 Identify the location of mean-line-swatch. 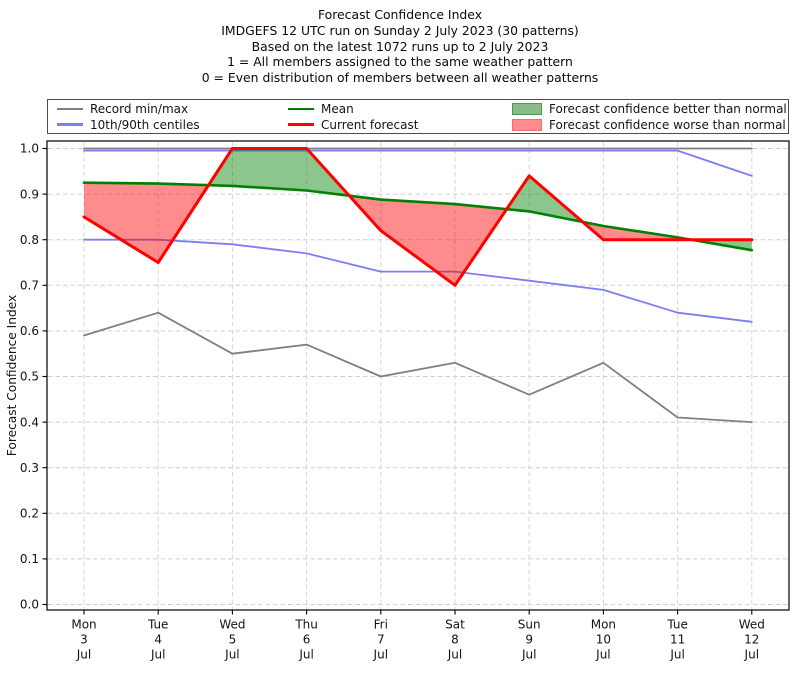
(301, 109).